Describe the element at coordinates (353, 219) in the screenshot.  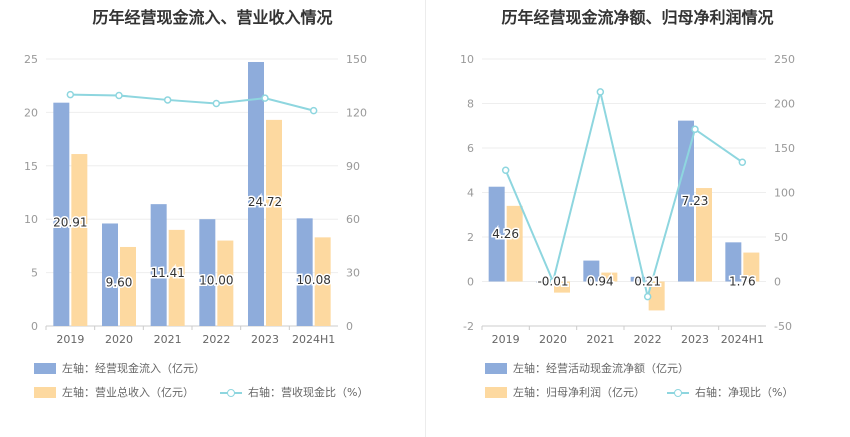
I see `right-axis-tick: 60` at that location.